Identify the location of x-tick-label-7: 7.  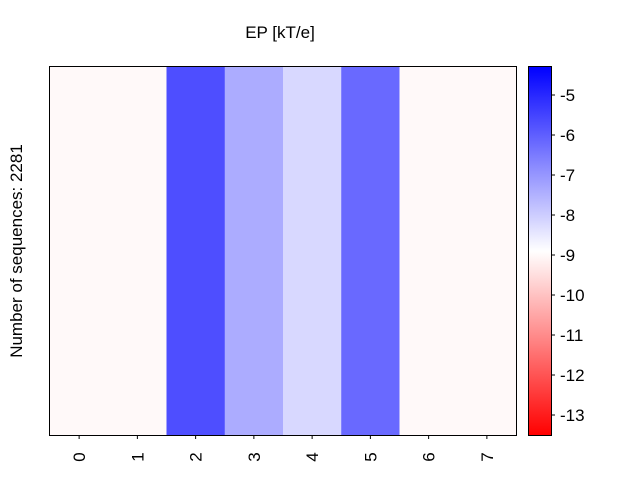
(487, 456).